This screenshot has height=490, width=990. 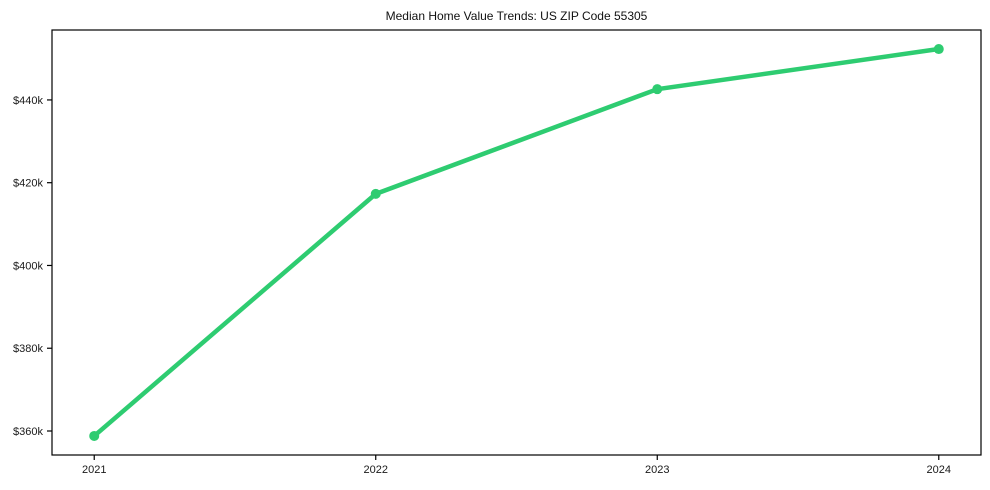 What do you see at coordinates (28, 101) in the screenshot?
I see `y-tick-label: $440k` at bounding box center [28, 101].